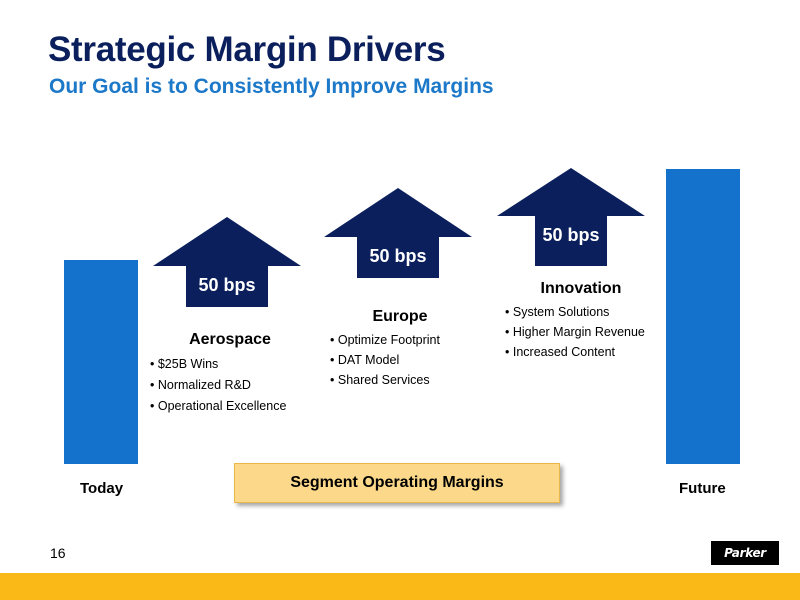  I want to click on parker-logo: Parker, so click(745, 553).